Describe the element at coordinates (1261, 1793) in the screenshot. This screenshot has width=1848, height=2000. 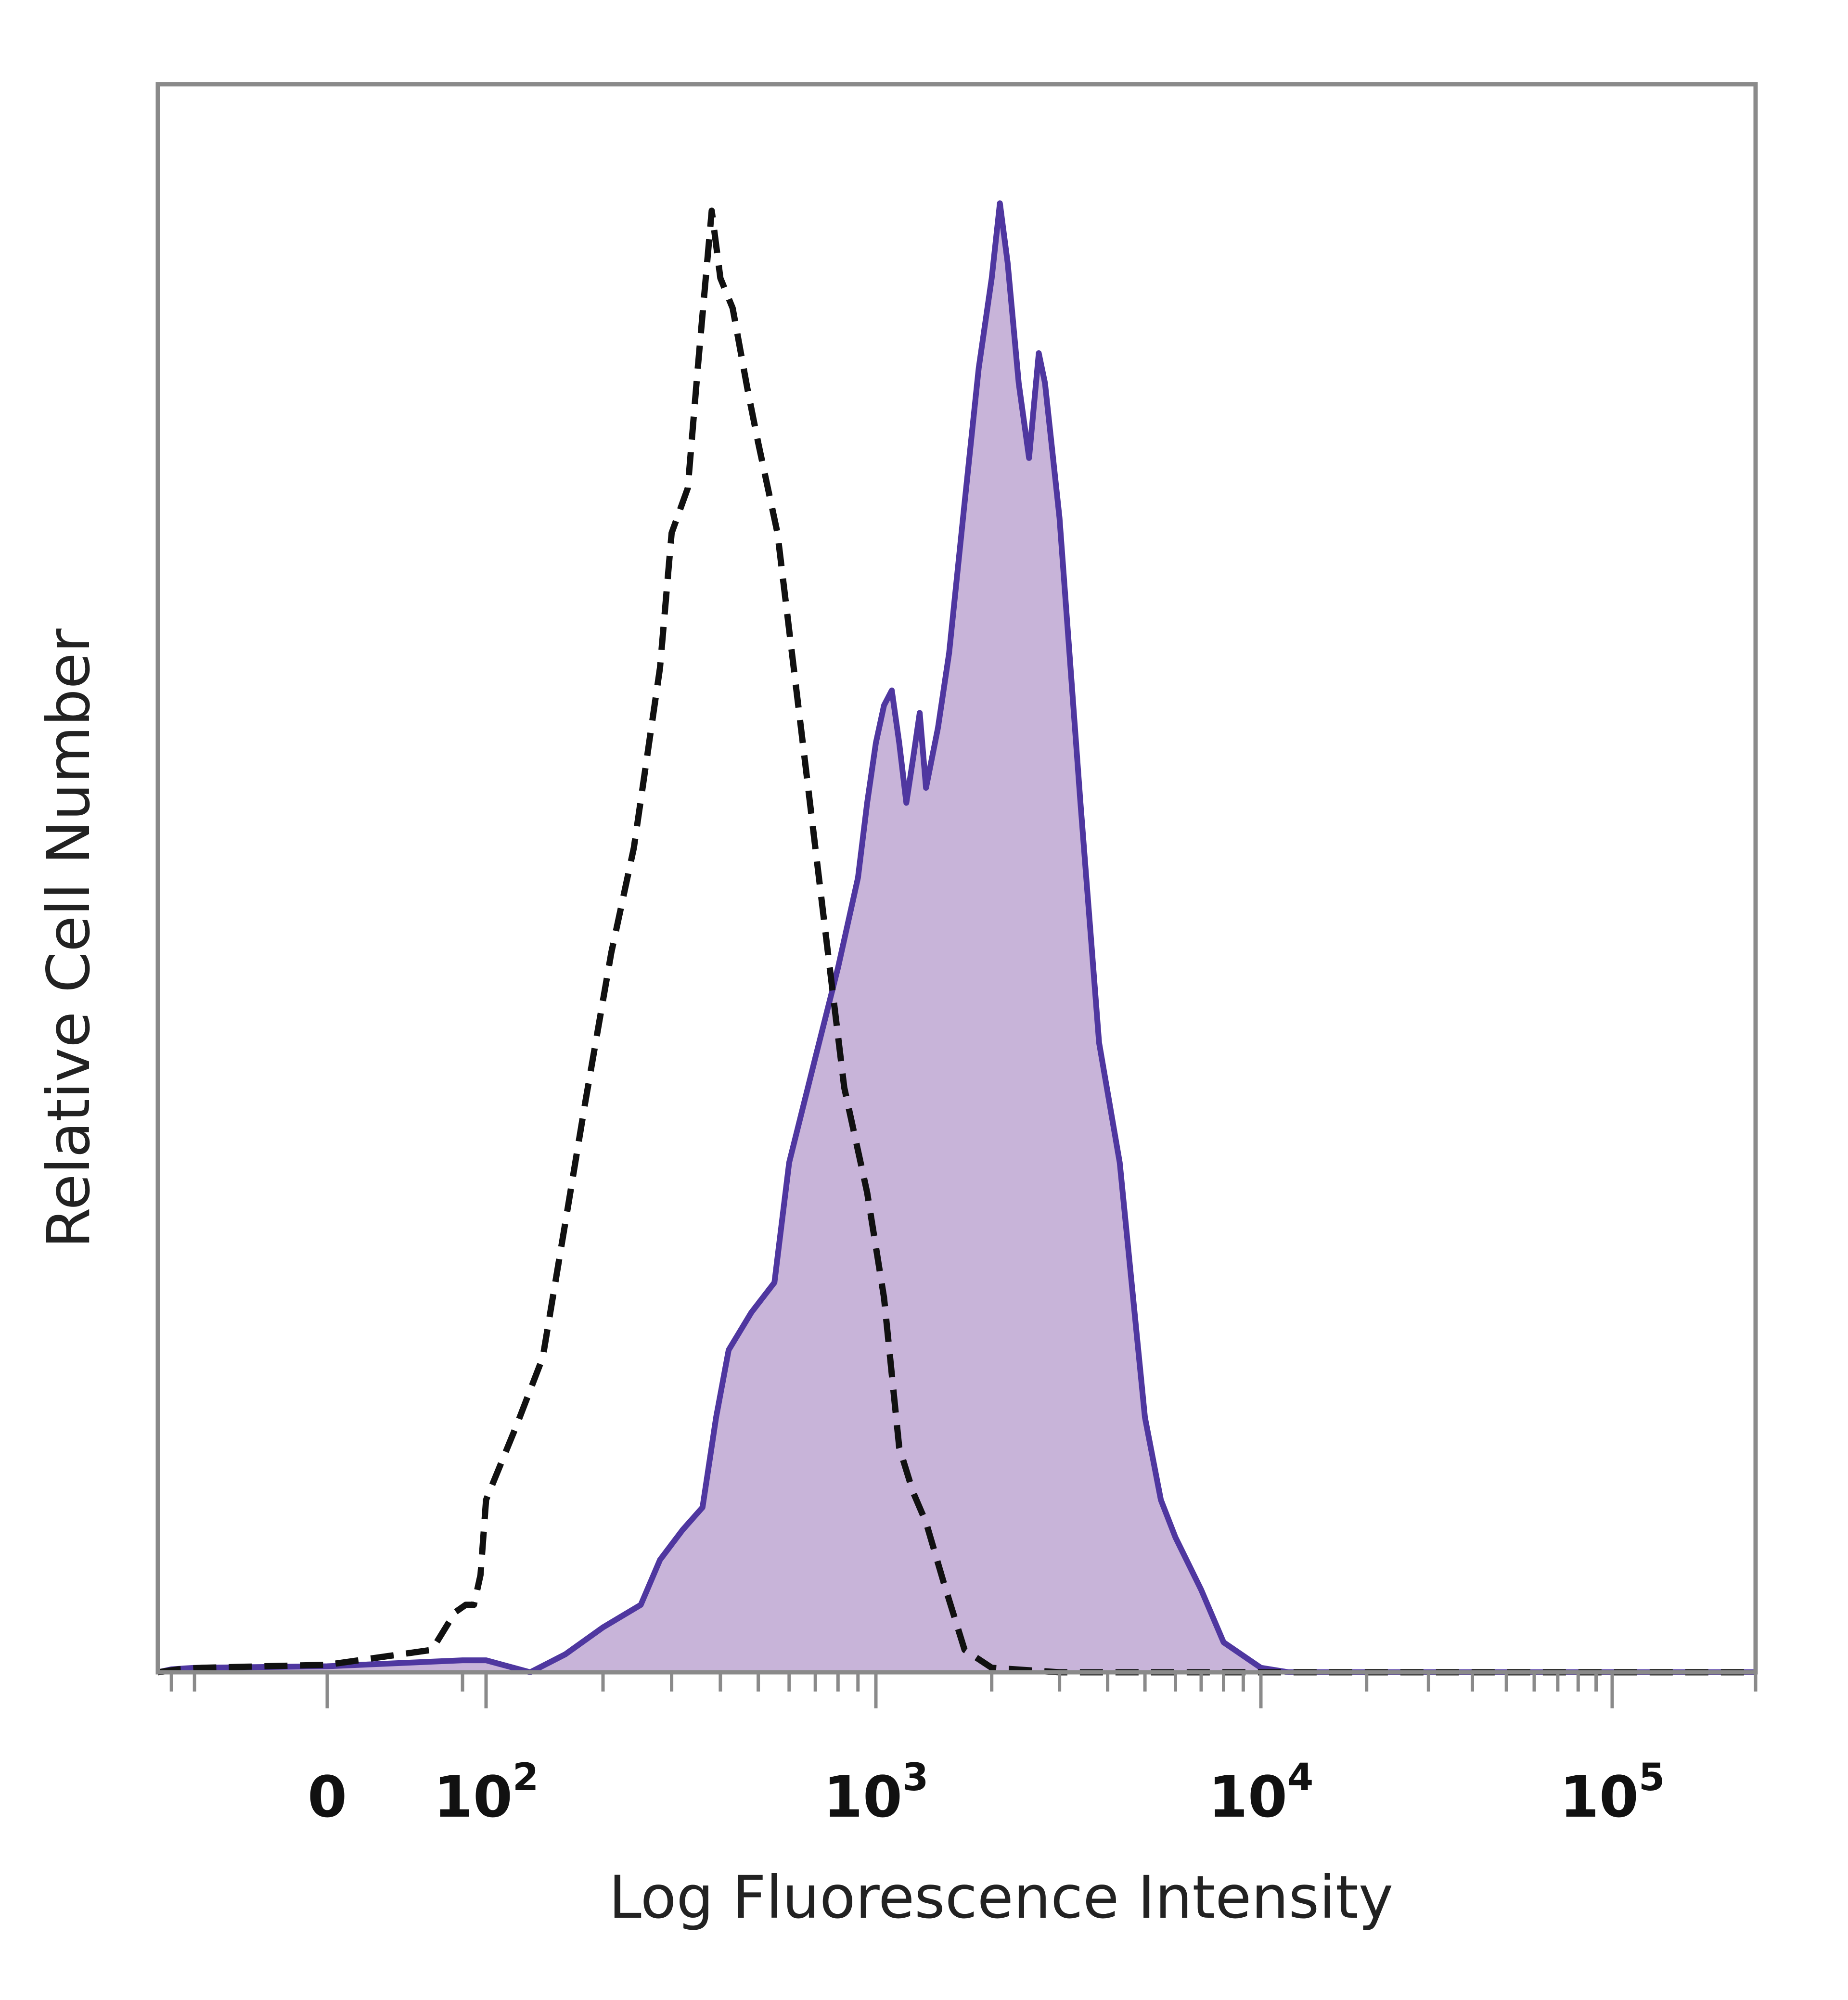
I see `x-tick-label: 104` at that location.